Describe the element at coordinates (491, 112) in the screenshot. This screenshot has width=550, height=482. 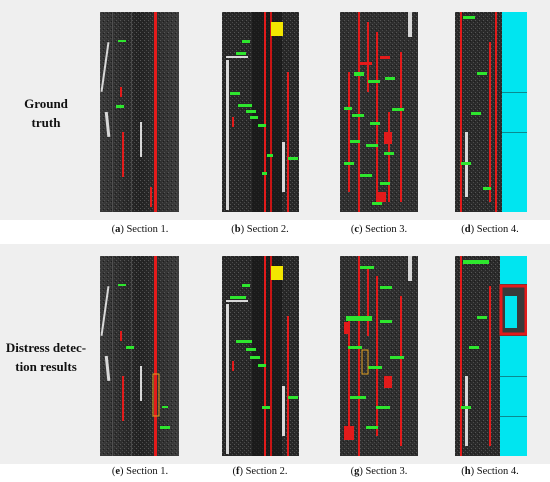
I see `section-4-ground-truth-image` at that location.